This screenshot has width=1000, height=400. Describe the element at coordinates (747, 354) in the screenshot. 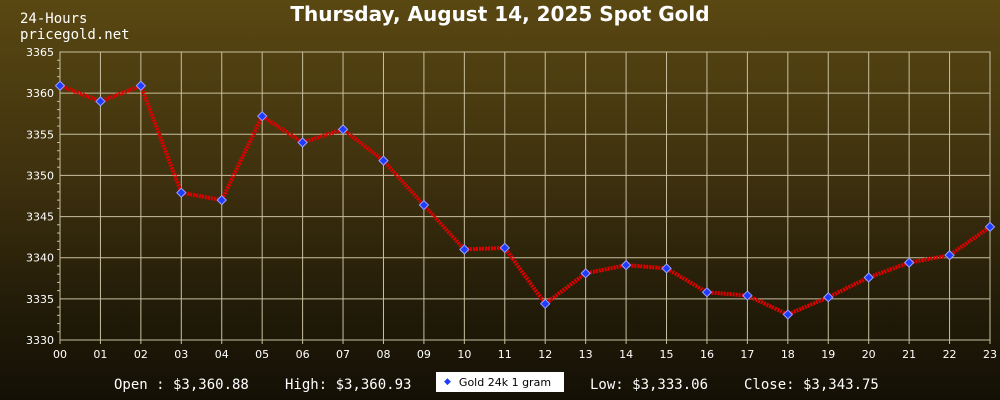

I see `x-tick-label: 17` at that location.